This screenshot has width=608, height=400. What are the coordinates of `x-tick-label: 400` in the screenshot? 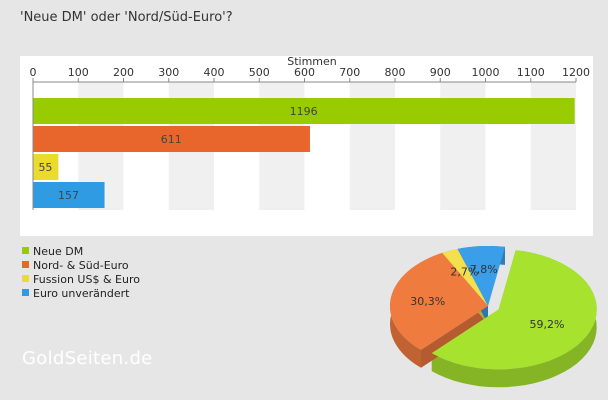 It's located at (214, 72).